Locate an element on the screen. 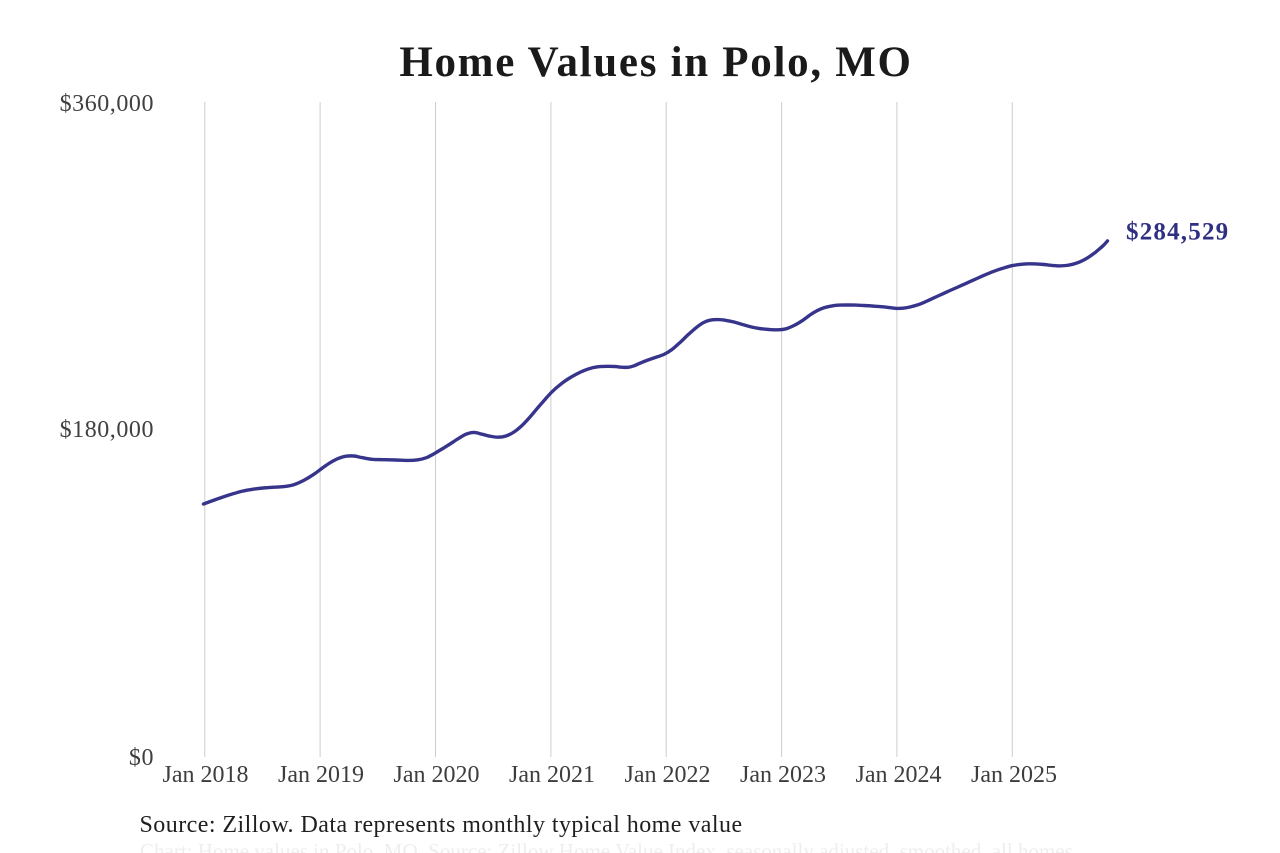  svg-text: Jan 2019 is located at coordinates (321, 775).